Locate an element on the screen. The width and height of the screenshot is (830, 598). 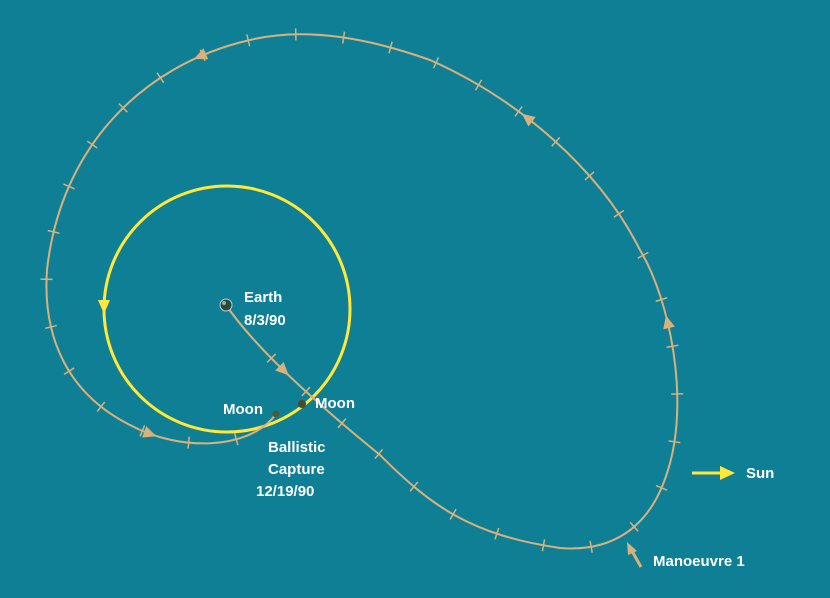
ballistic-capture-label-line1: Ballistic is located at coordinates (297, 447).